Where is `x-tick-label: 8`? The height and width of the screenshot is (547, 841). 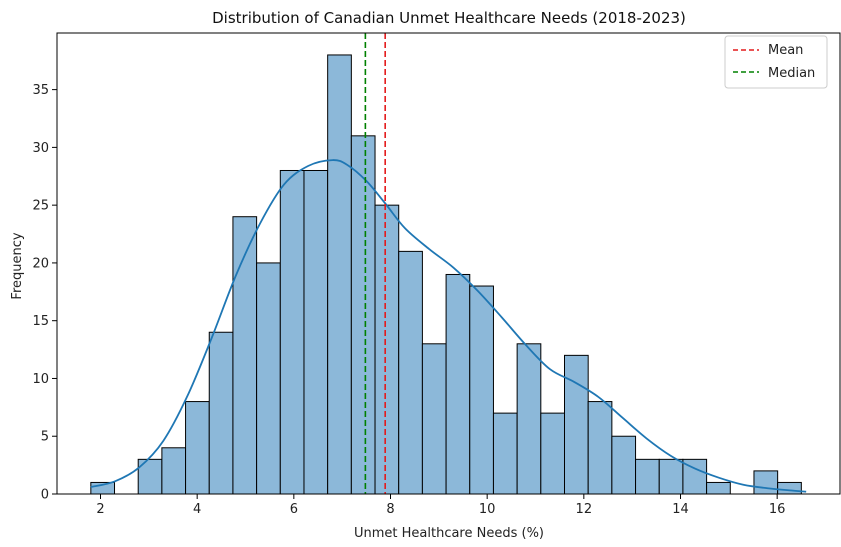 x-tick-label: 8 is located at coordinates (390, 509).